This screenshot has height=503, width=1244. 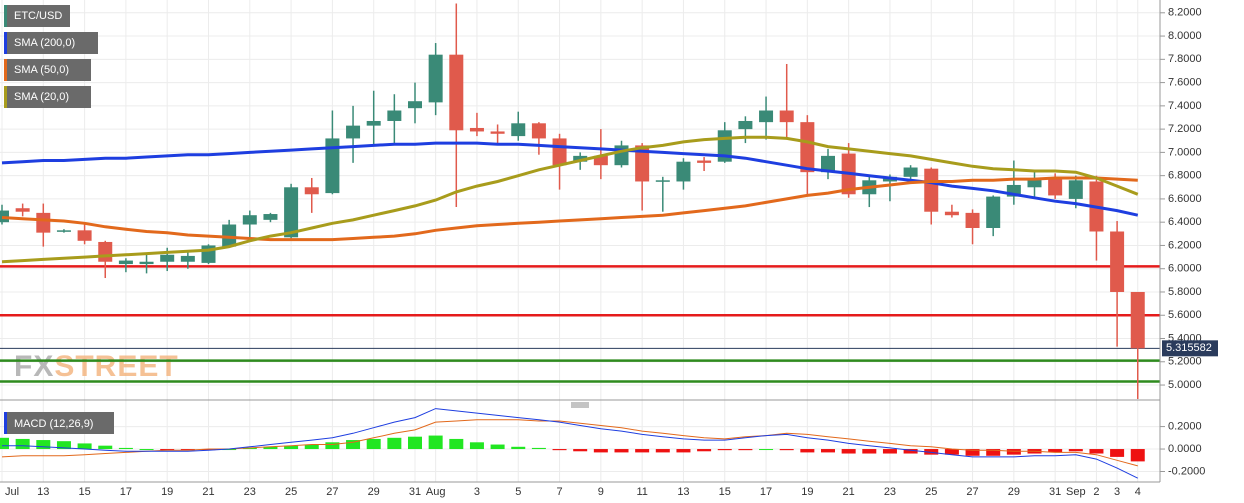 I want to click on macd-title: MACD (12,26,9), so click(x=53, y=424).